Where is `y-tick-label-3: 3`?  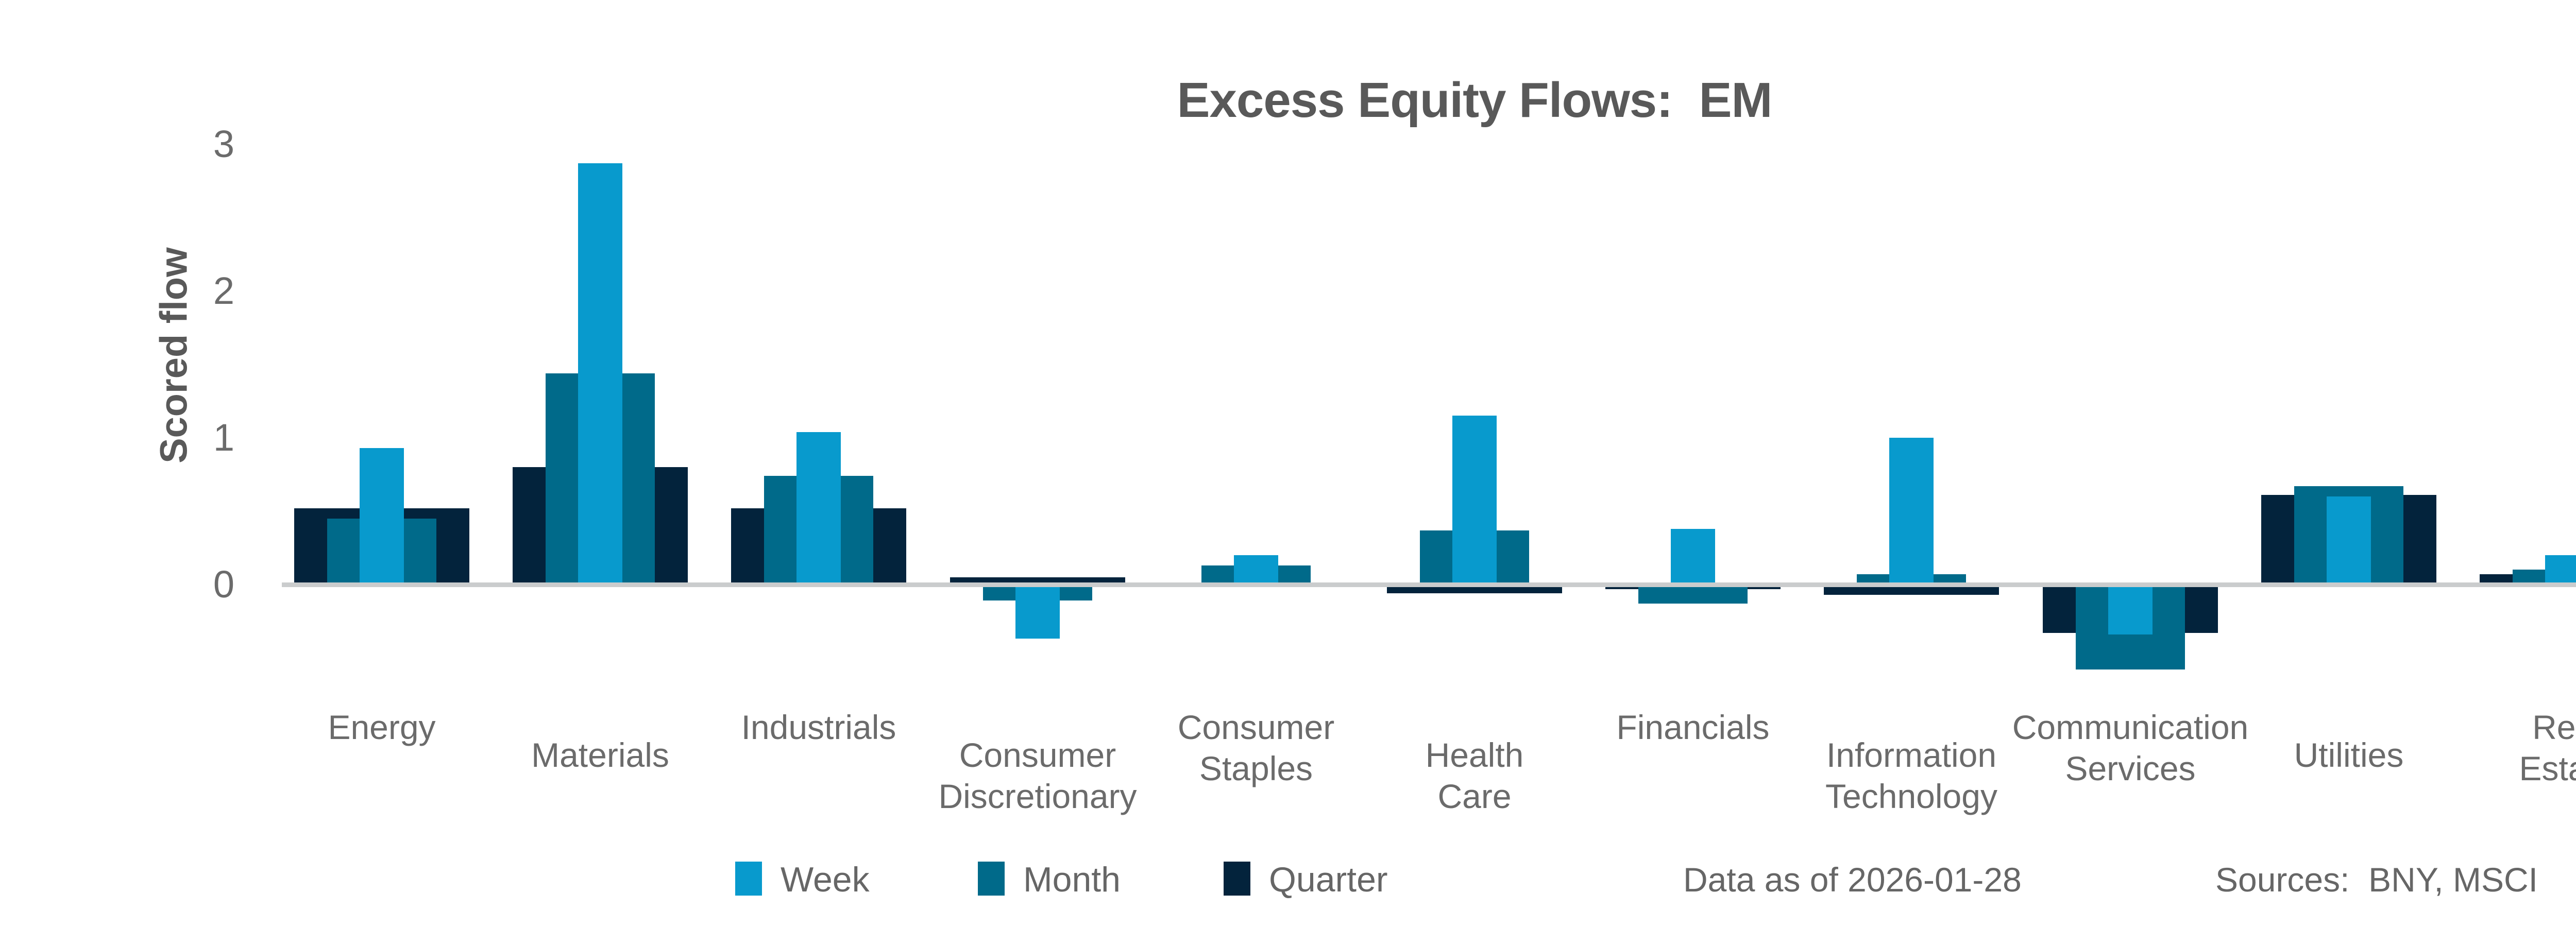
y-tick-label-3: 3 is located at coordinates (223, 144).